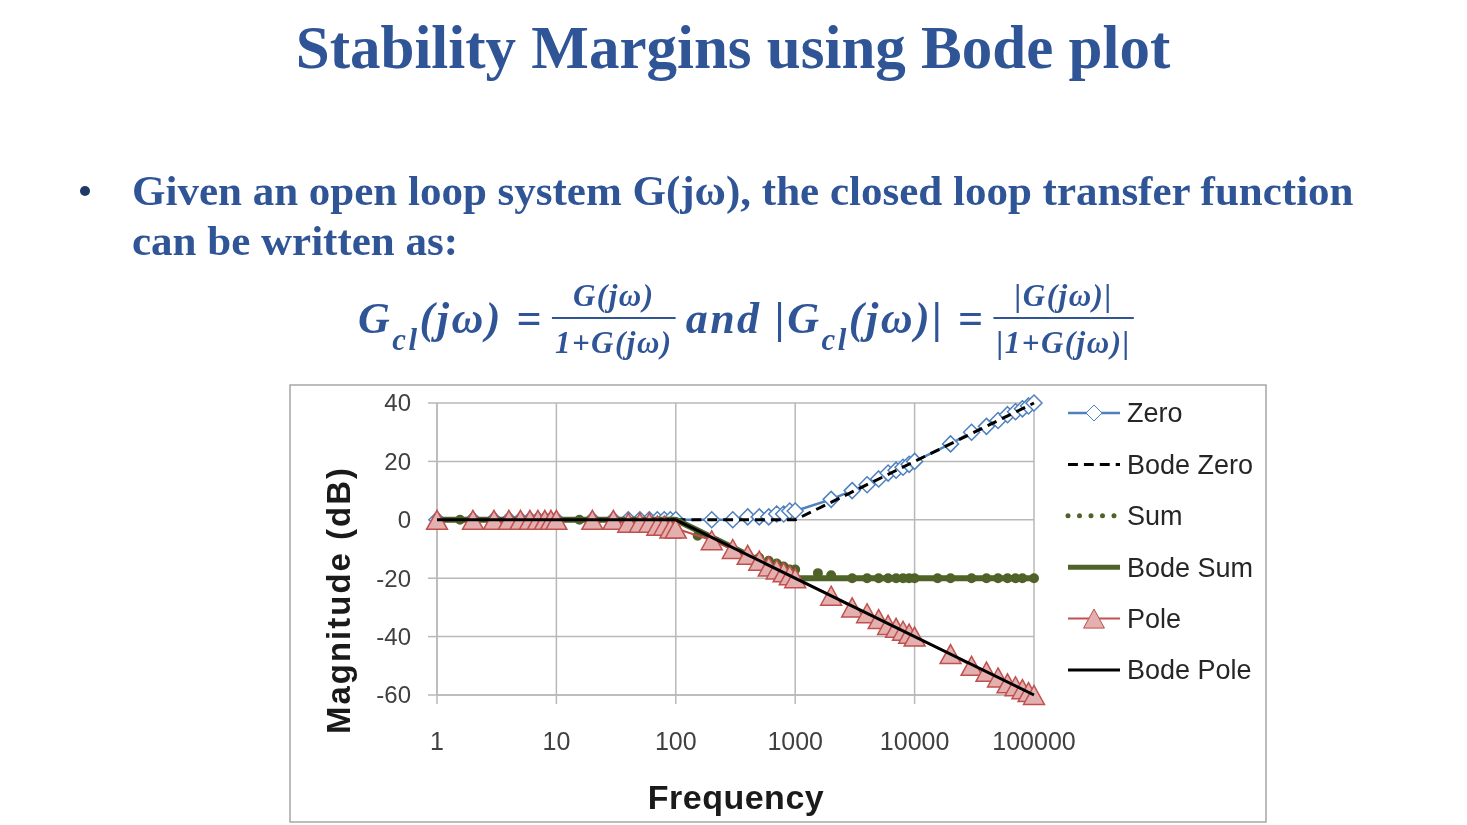 Image resolution: width=1467 pixels, height=825 pixels. Describe the element at coordinates (743, 215) in the screenshot. I see `chart-subtitle: Given an open loop system G(jω), the closed loop transfer function can be written as:` at that location.